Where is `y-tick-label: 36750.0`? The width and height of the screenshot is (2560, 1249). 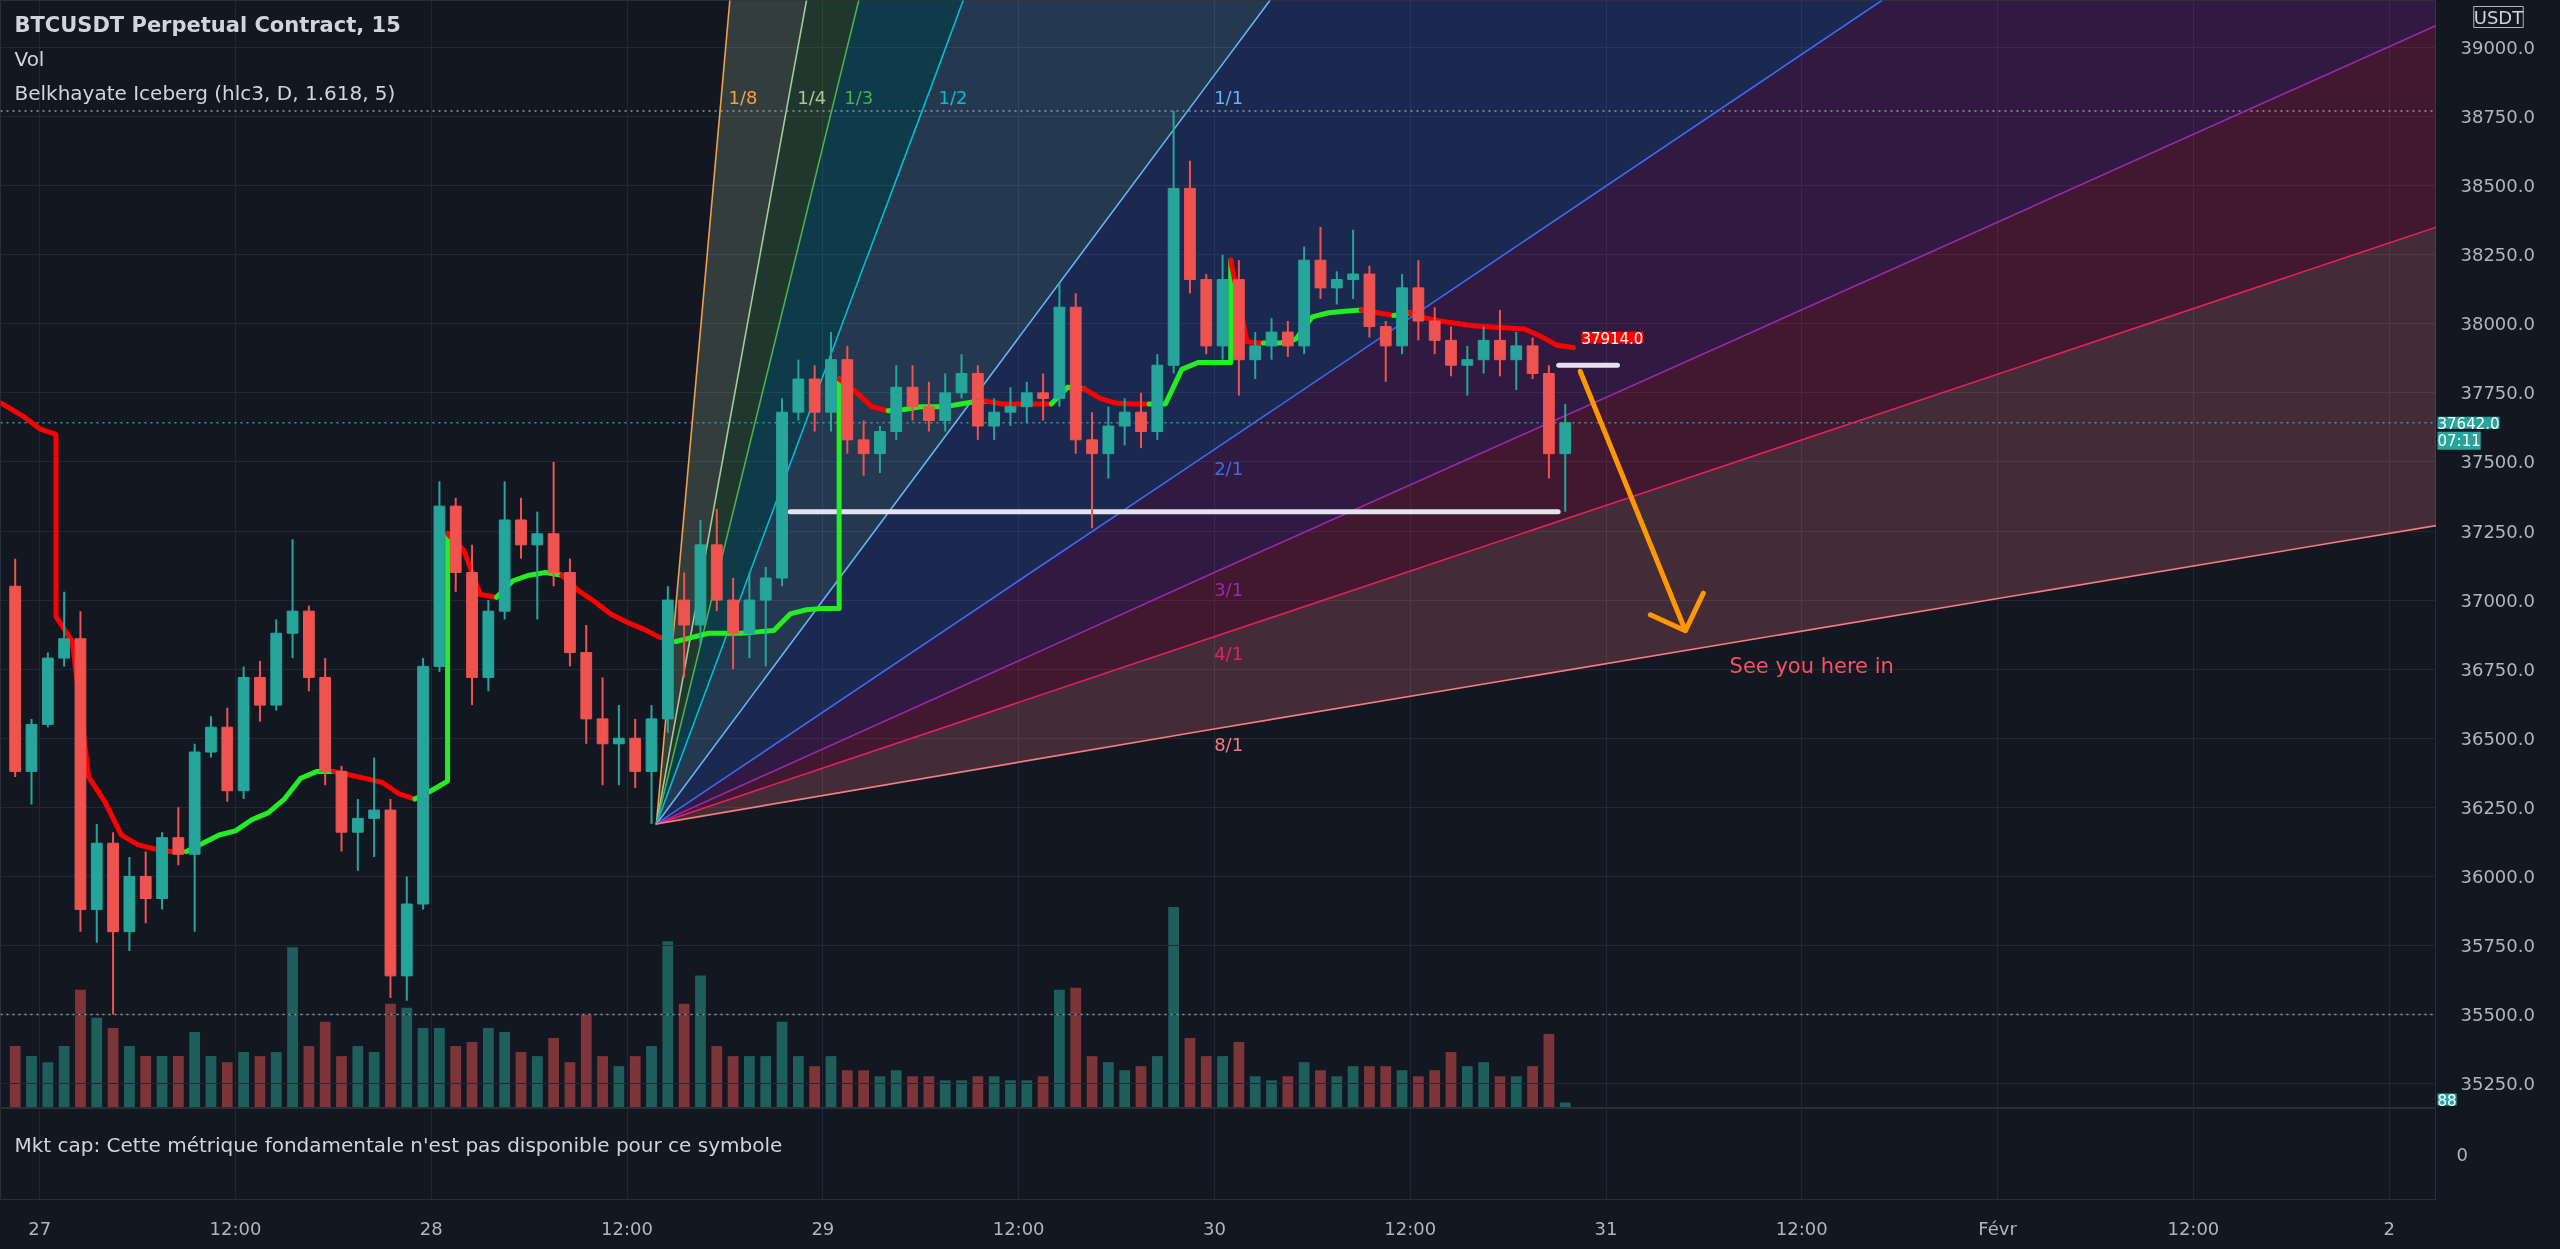 y-tick-label: 36750.0 is located at coordinates (2497, 669).